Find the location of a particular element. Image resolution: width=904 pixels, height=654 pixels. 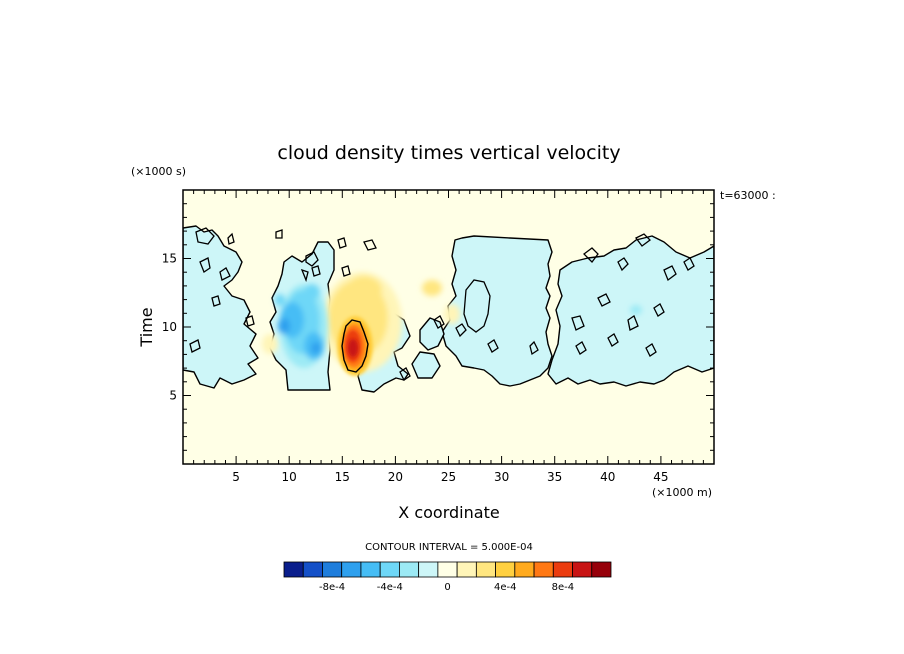

x-tick-label: 5 is located at coordinates (236, 477).